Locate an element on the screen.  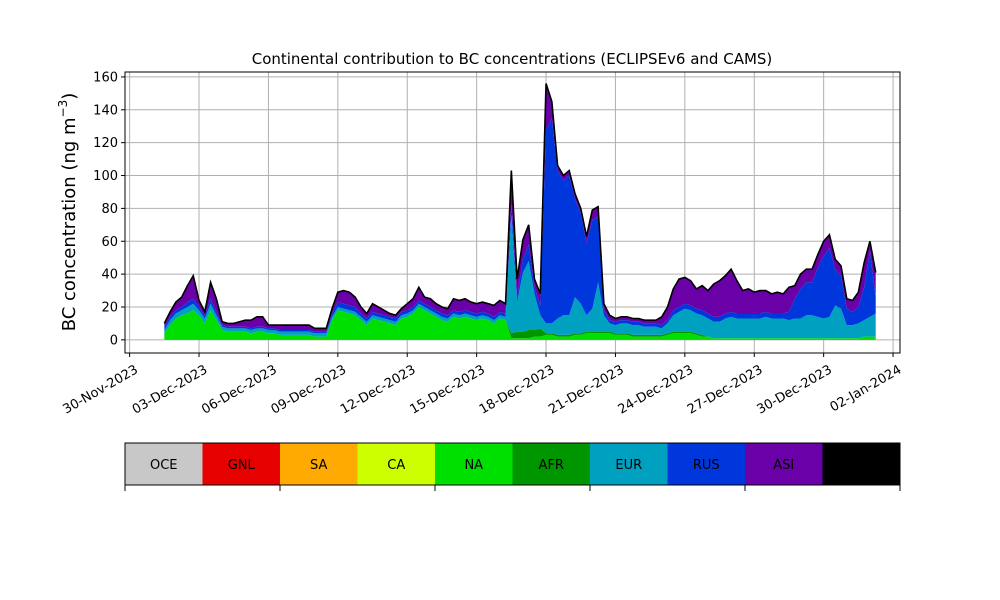
x-tick-label: 21-Dec-2023 is located at coordinates (586, 389).